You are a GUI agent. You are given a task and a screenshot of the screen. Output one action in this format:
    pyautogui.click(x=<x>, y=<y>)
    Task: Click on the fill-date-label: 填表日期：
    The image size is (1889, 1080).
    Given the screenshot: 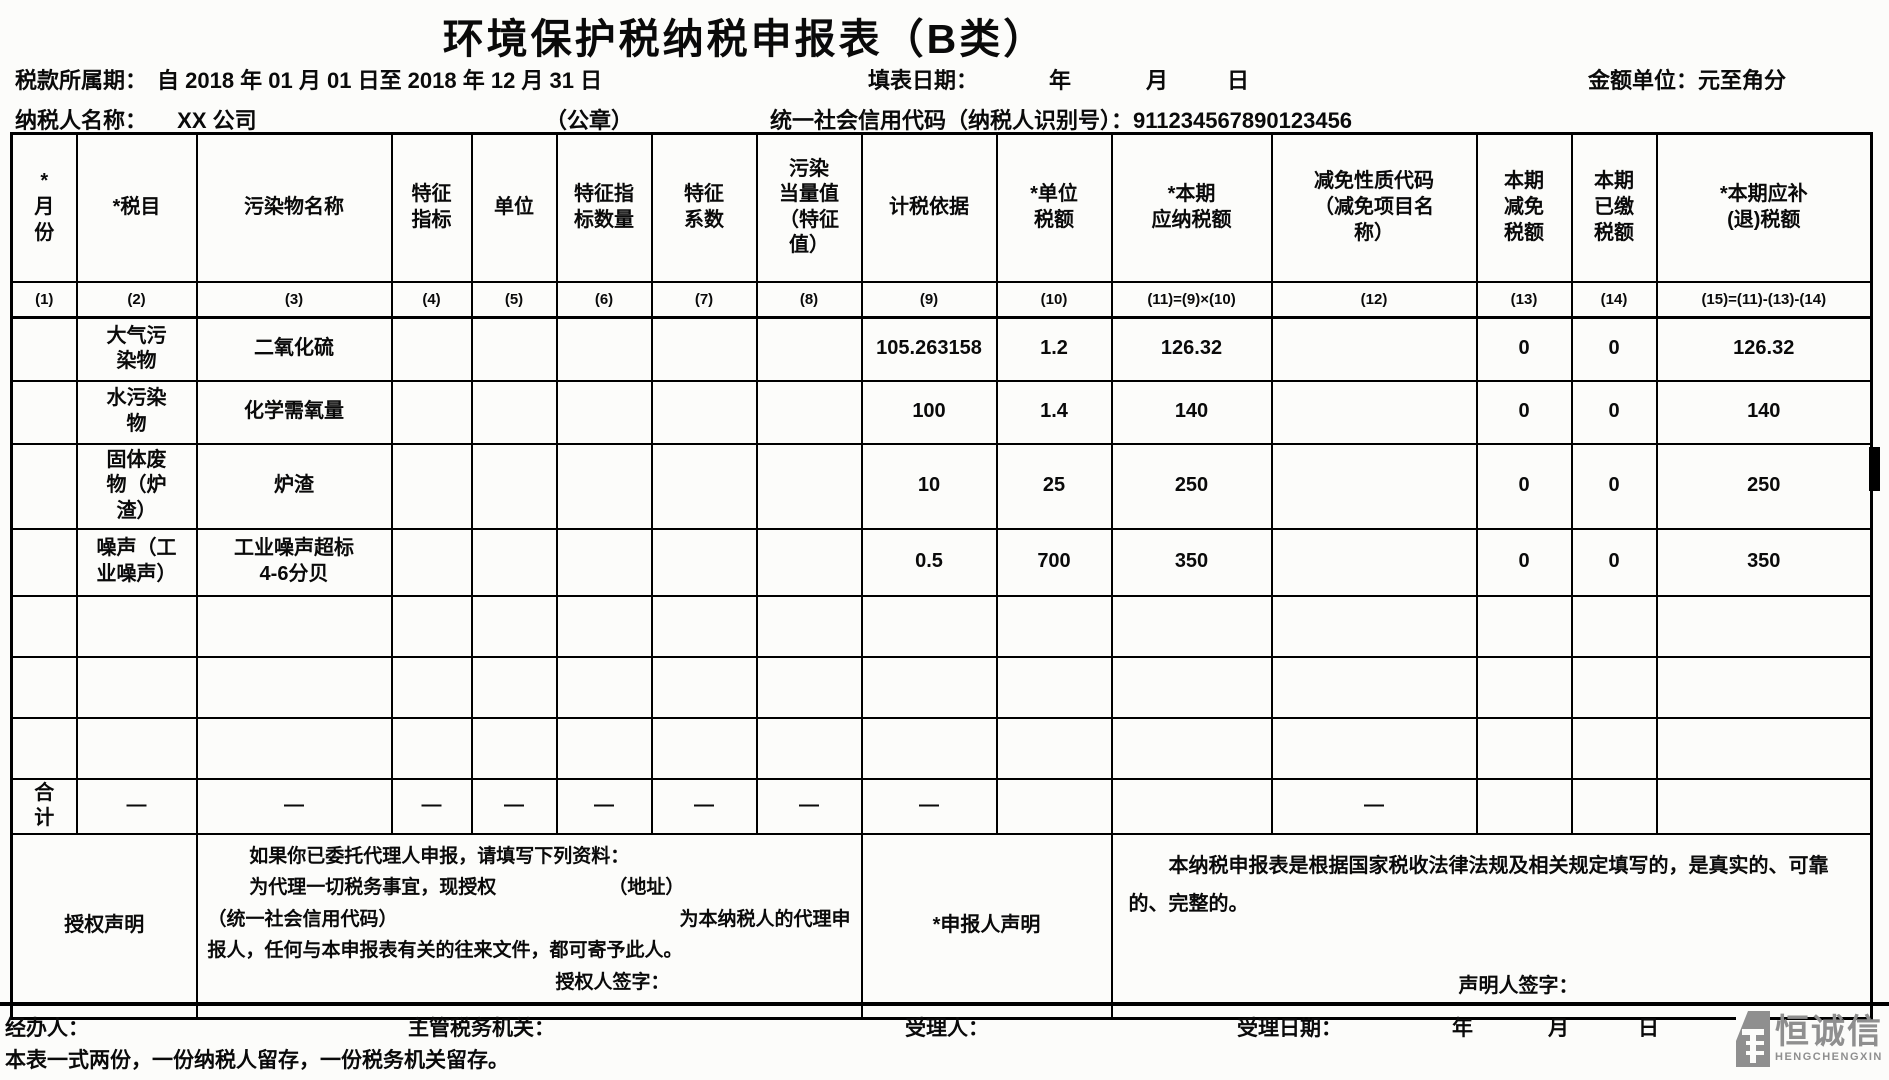 What is the action you would take?
    pyautogui.click(x=923, y=80)
    